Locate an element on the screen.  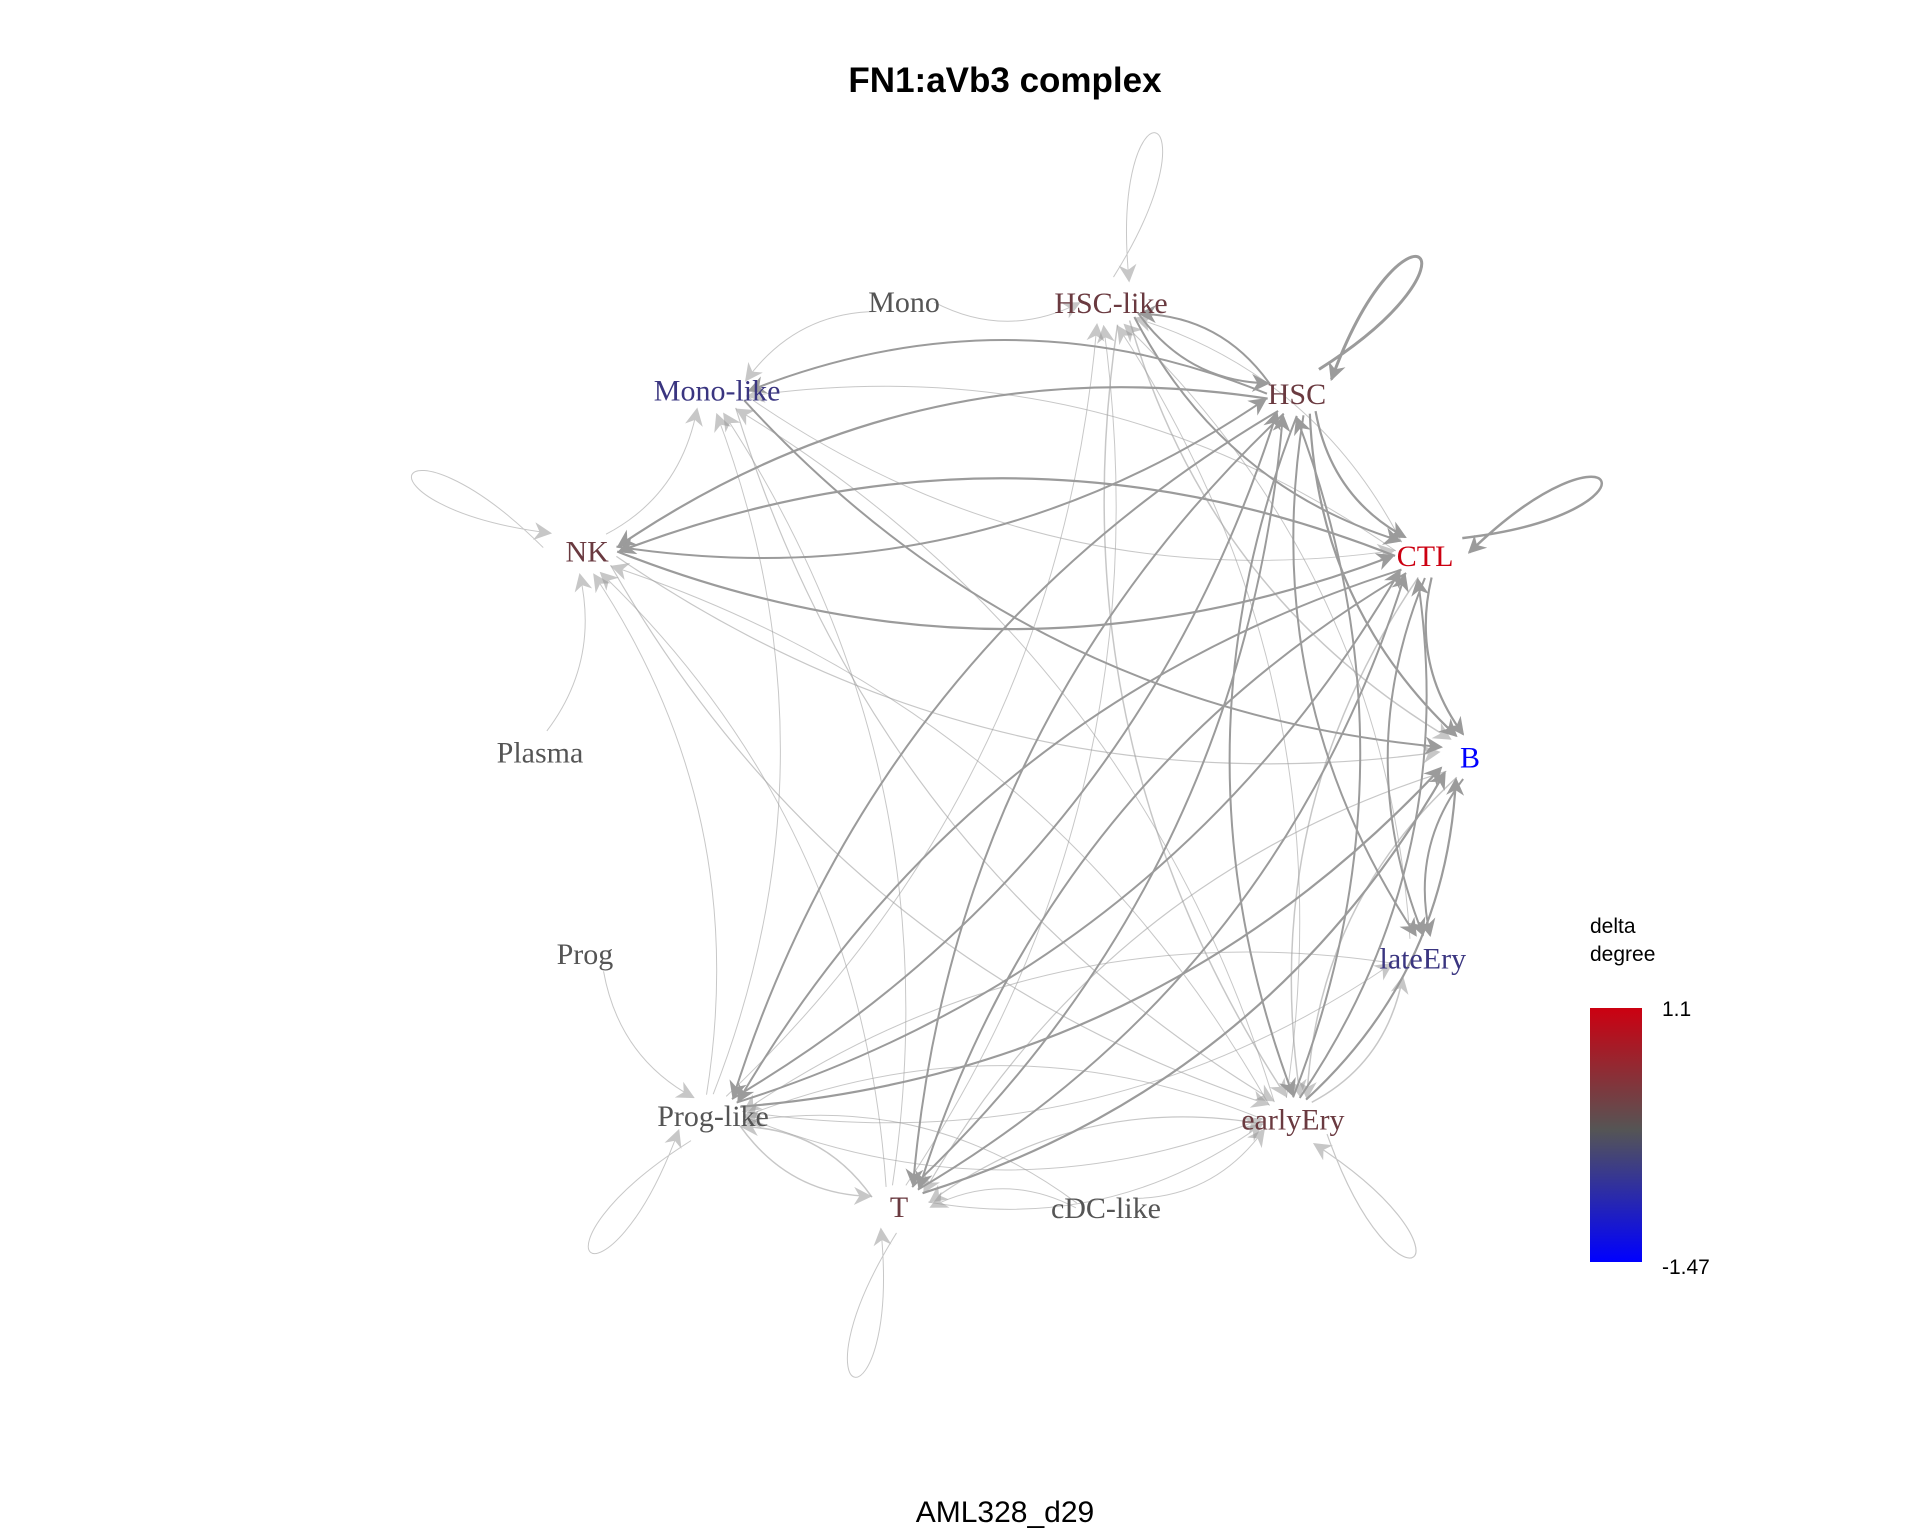
edge-mono-like-to-earlyery is located at coordinates (1005, 754).